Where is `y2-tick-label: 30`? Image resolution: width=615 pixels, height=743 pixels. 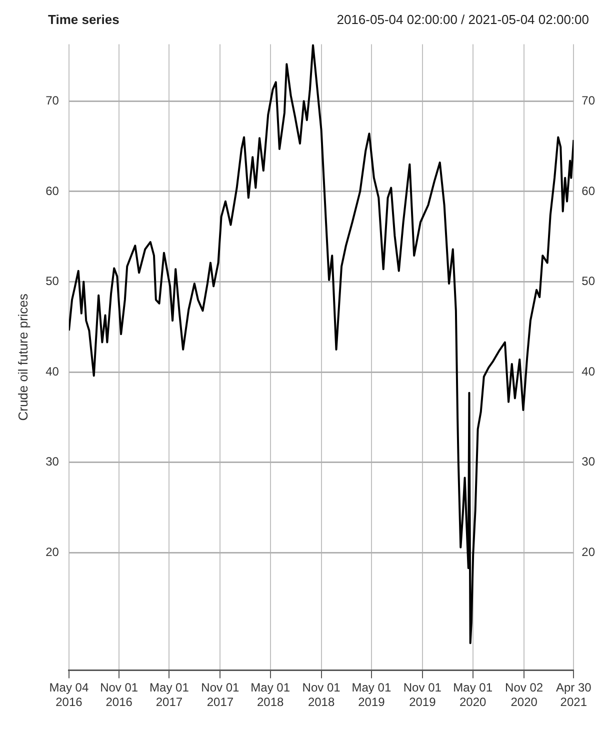
y2-tick-label: 30 is located at coordinates (589, 461).